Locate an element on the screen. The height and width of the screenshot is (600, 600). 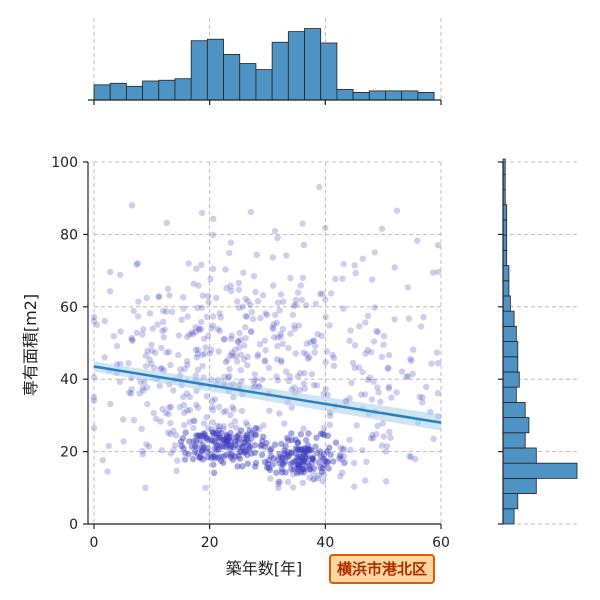
x-tick-label: 40 is located at coordinates (325, 543).